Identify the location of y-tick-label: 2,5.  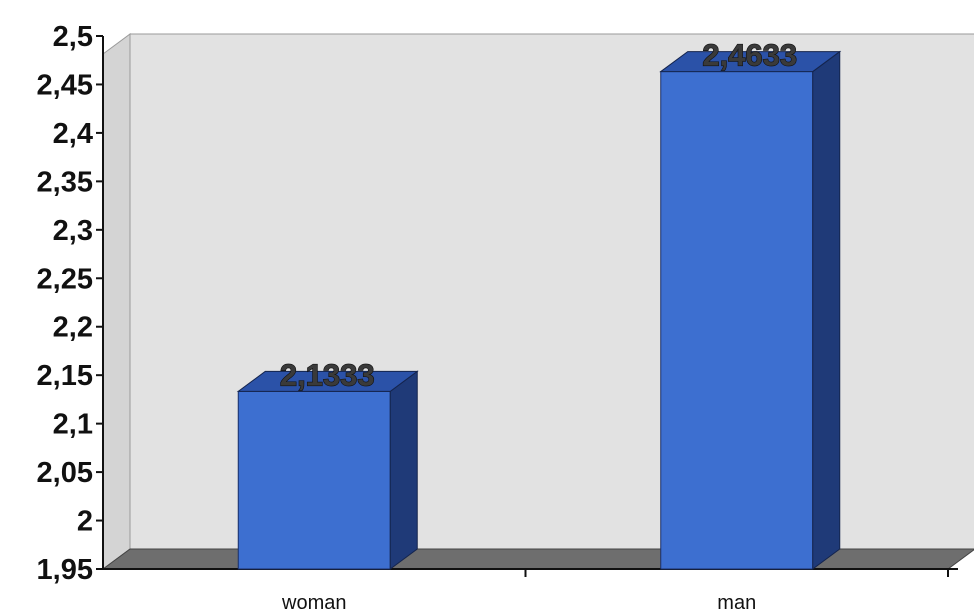
(73, 37).